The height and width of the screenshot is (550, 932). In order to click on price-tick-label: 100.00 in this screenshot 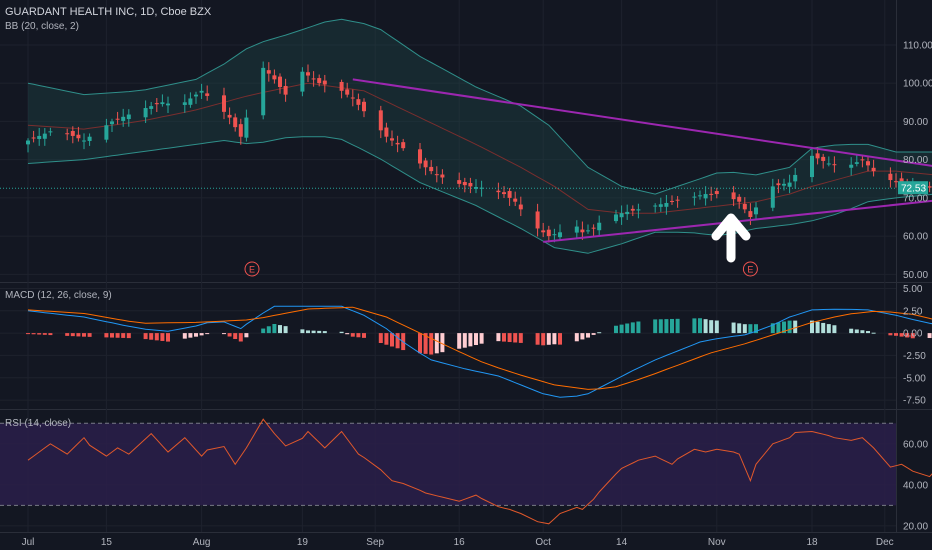, I will do `click(917, 84)`.